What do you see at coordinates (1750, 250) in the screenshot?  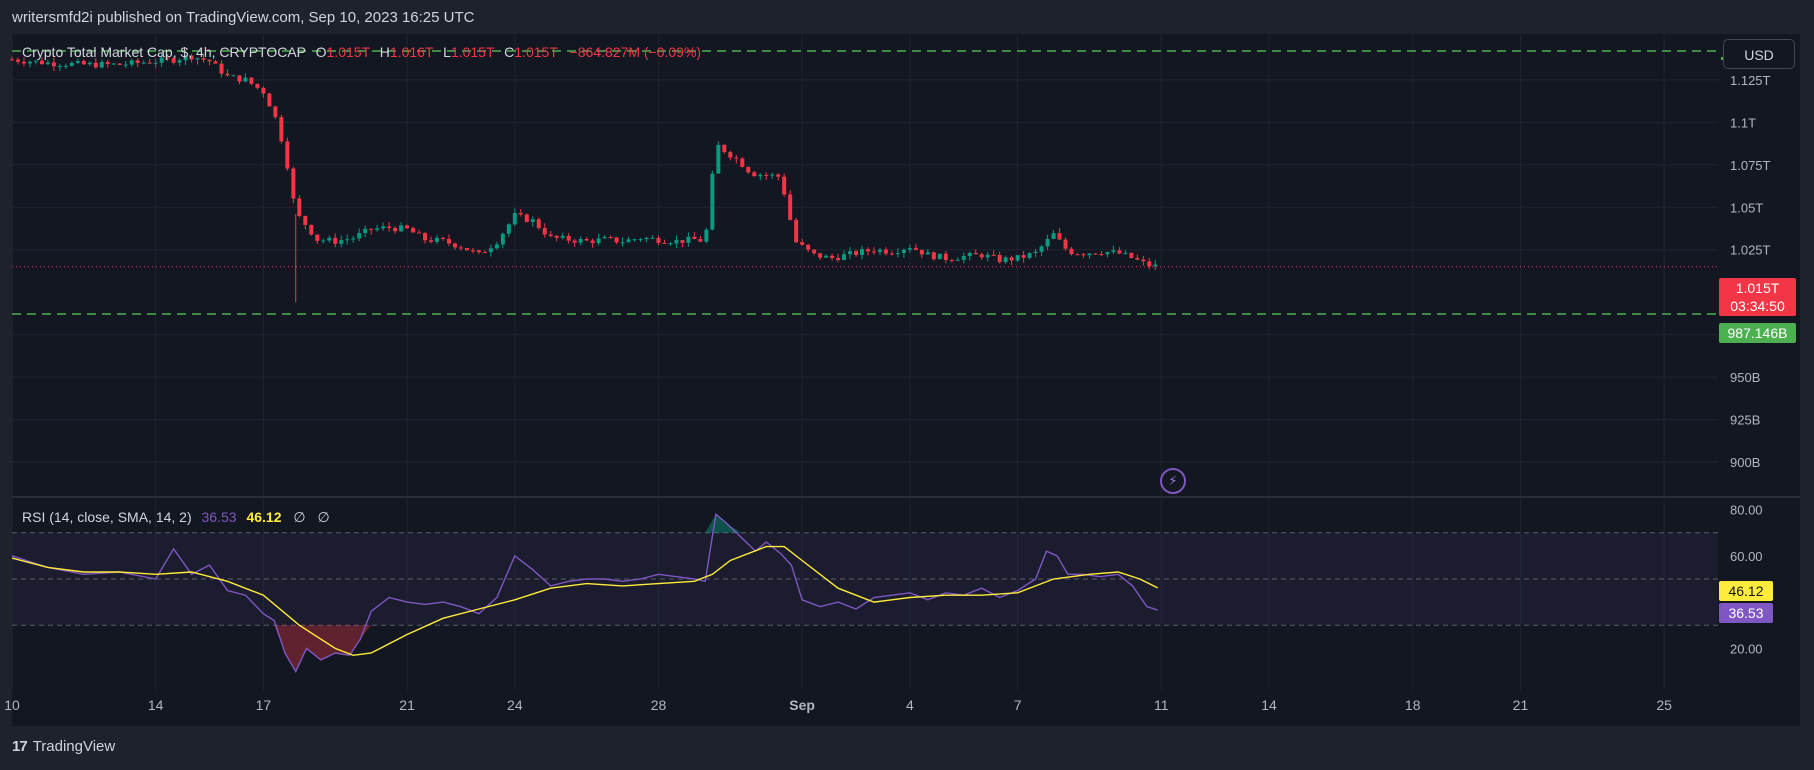 I see `price-axis-tick: 1.025T` at bounding box center [1750, 250].